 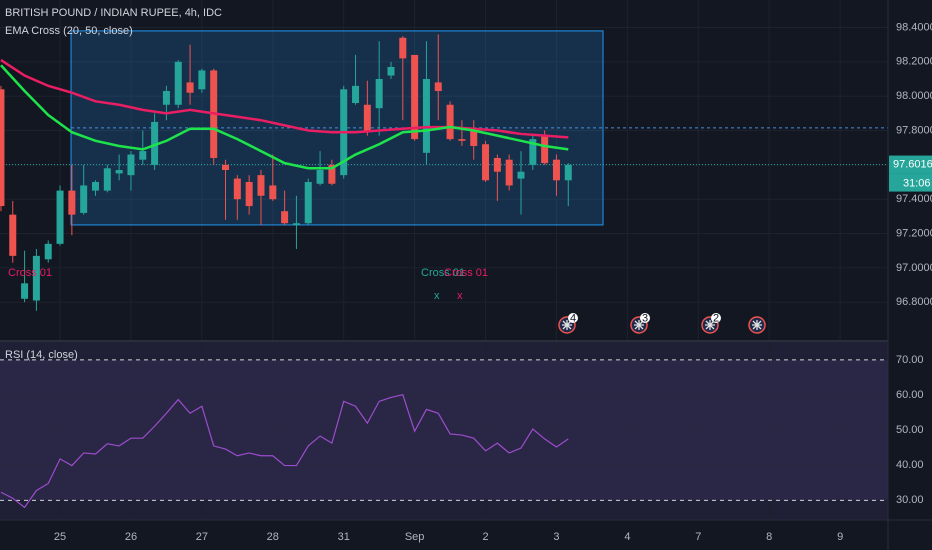 I want to click on y-tick-label: 70.00, so click(x=910, y=360).